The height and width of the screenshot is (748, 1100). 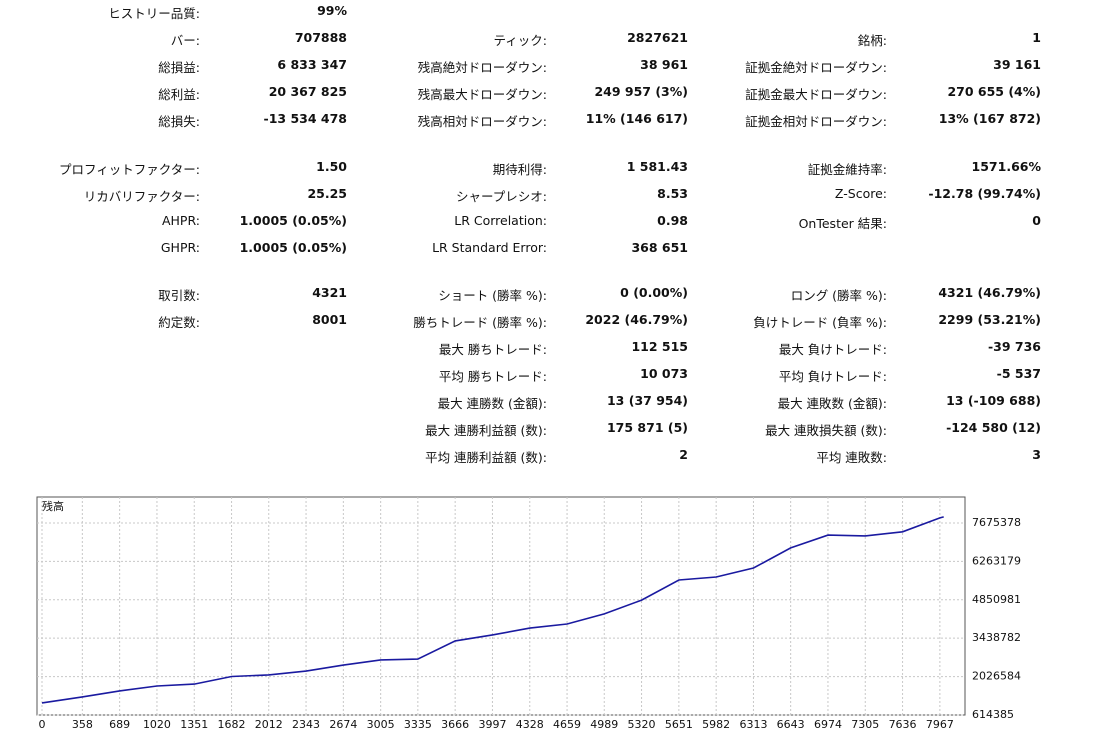 I want to click on stat-label: 残高相対ドローダウン:, so click(x=482, y=121).